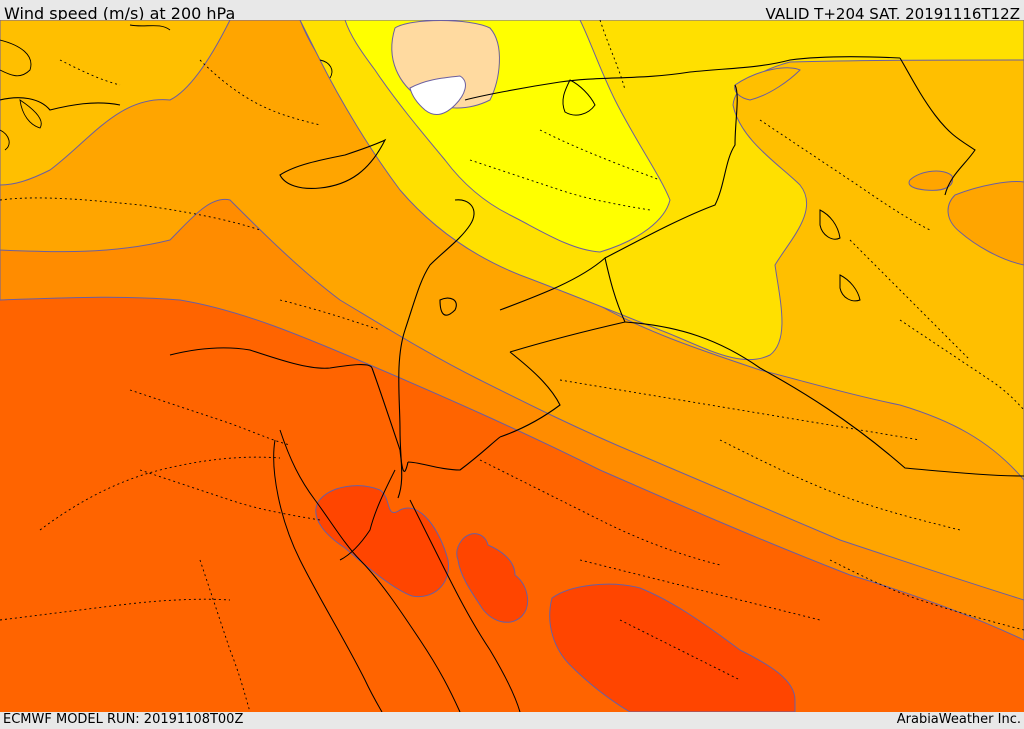 This screenshot has width=1024, height=729. What do you see at coordinates (892, 14) in the screenshot?
I see `valid-time: VALID T+204 SAT. 20191116T12Z` at bounding box center [892, 14].